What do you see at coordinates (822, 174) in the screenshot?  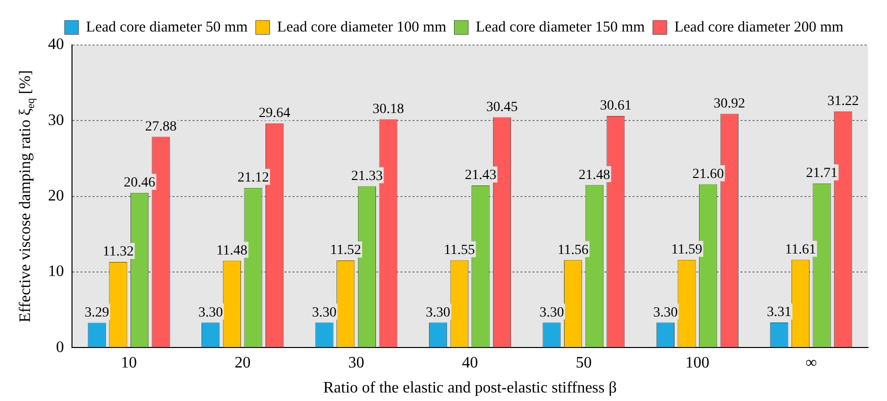 I see `data-label: 21.71` at bounding box center [822, 174].